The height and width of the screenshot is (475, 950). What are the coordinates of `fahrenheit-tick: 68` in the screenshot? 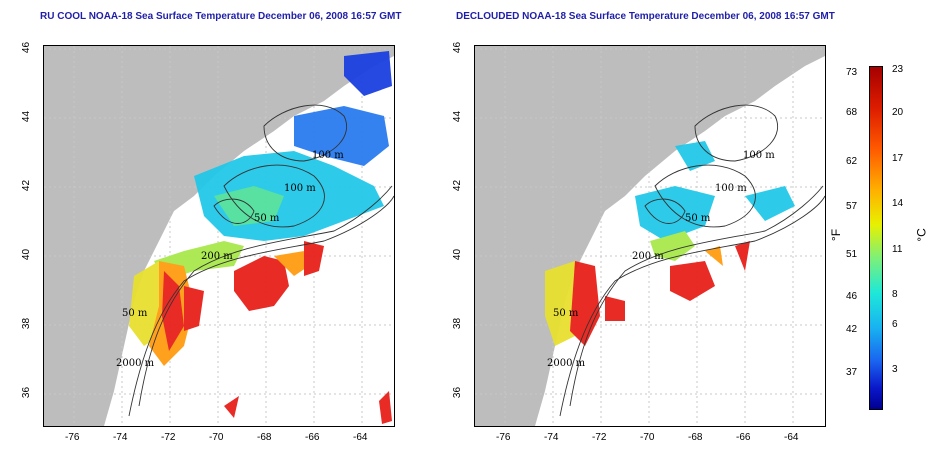 It's located at (852, 112).